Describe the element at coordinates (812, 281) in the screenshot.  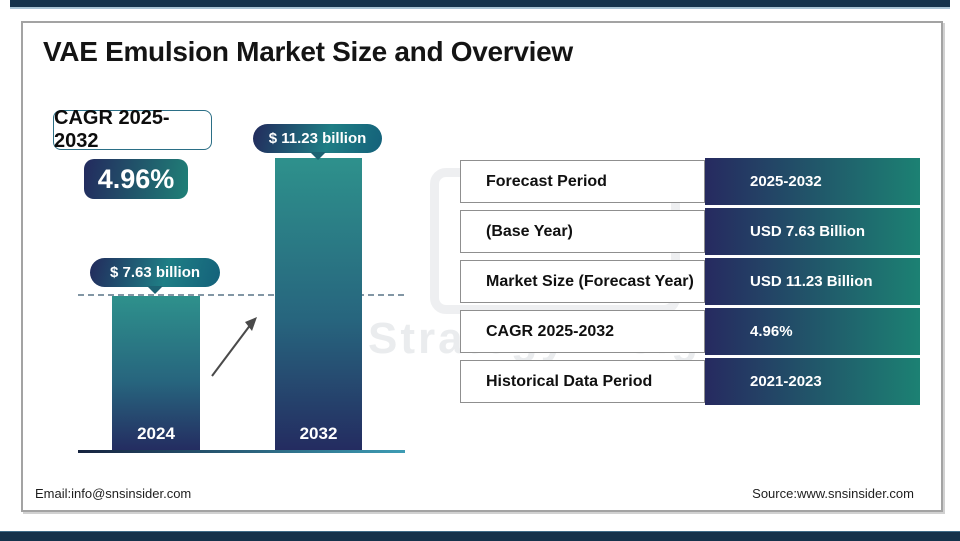
I see `table-row-value: USD 11.23 Billion` at that location.